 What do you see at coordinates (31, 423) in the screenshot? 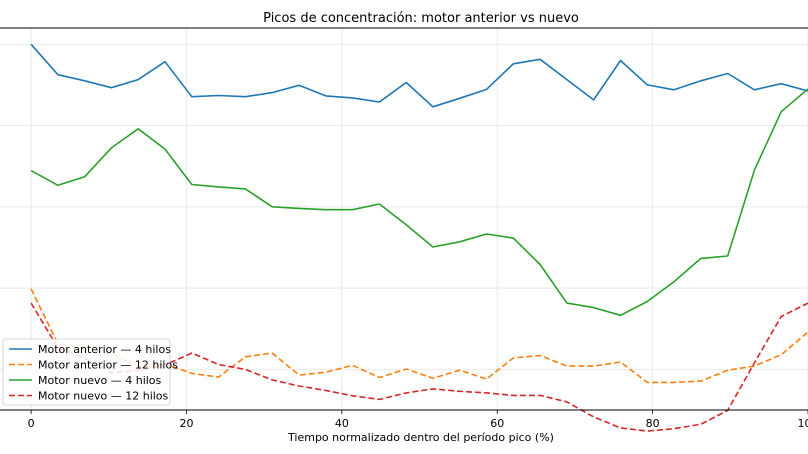
I see `x-tick-label: 0` at bounding box center [31, 423].